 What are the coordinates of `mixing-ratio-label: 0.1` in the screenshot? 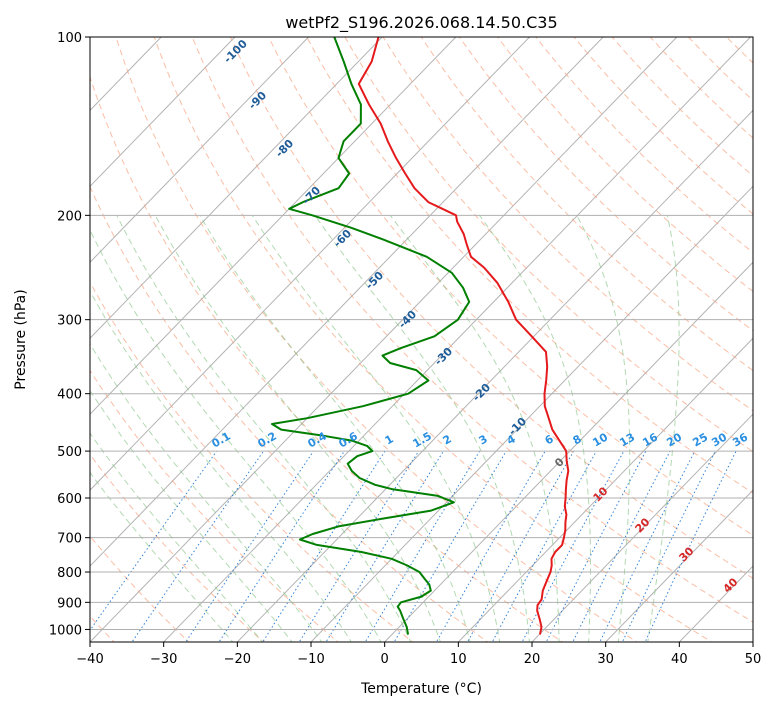 It's located at (221, 439).